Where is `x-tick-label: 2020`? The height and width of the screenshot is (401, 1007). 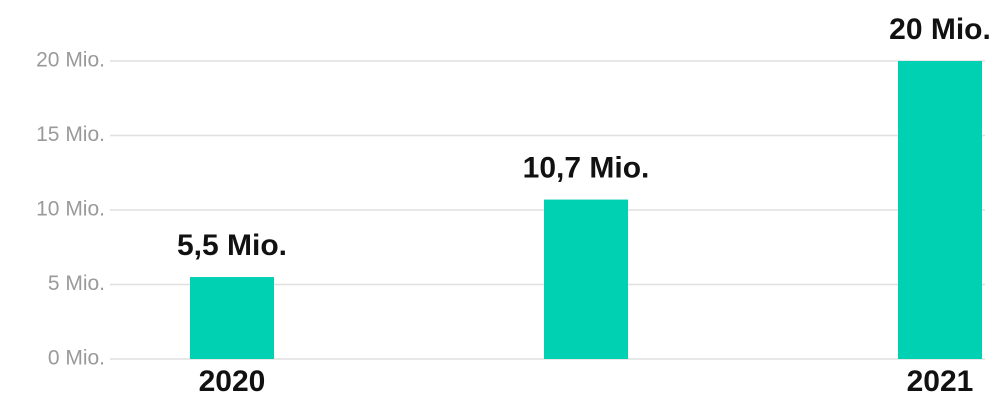 x-tick-label: 2020 is located at coordinates (232, 381).